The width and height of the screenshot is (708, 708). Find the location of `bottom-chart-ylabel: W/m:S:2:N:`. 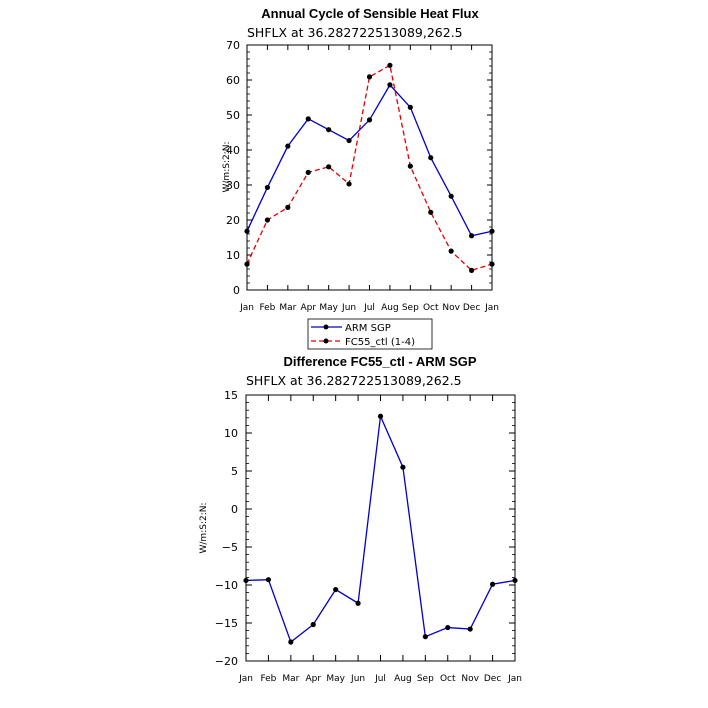

bottom-chart-ylabel: W/m:S:2:N: is located at coordinates (204, 528).